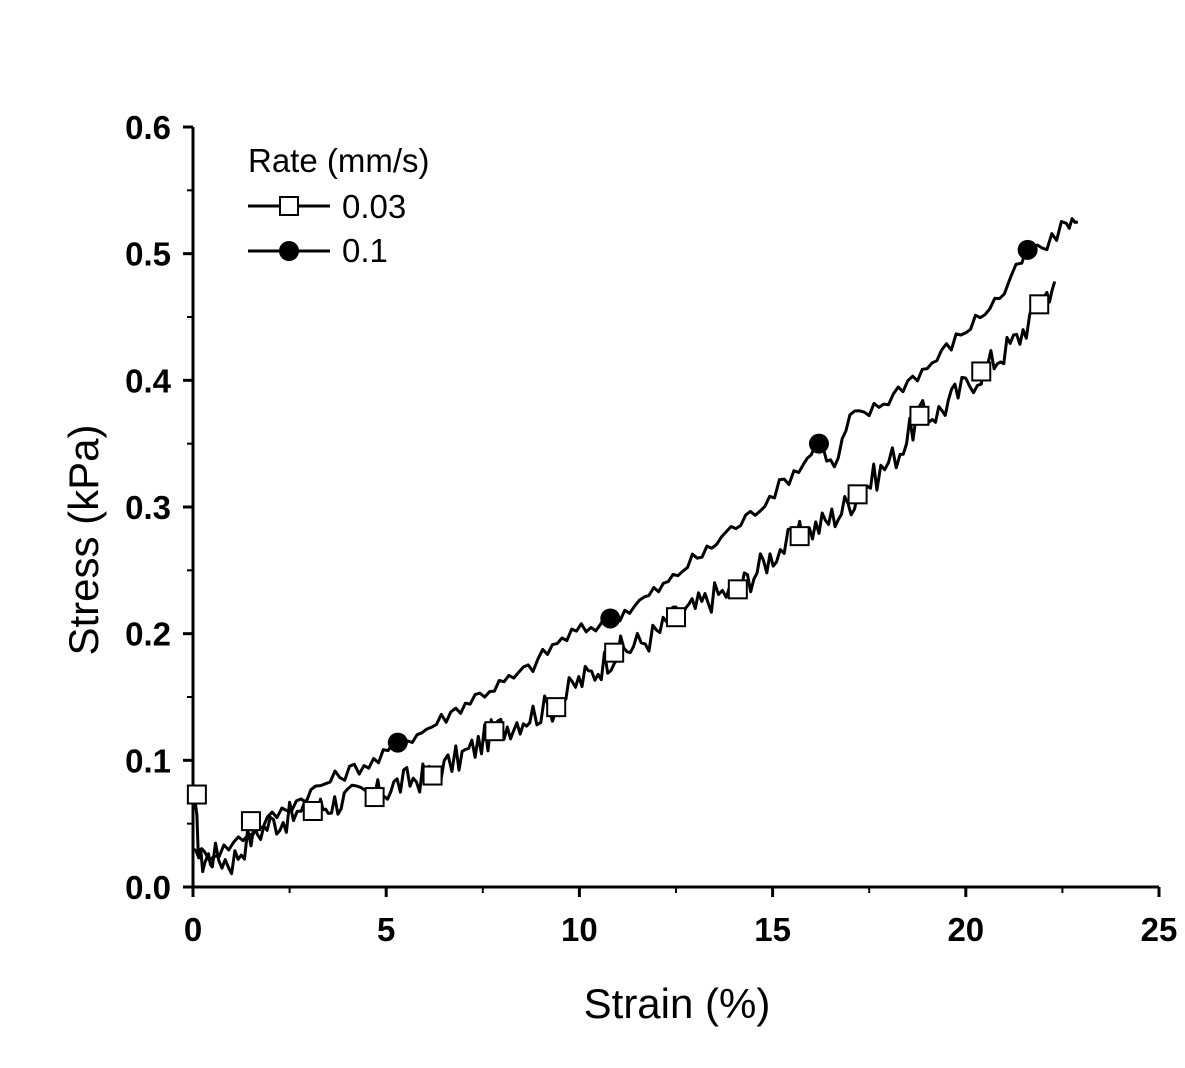 The height and width of the screenshot is (1068, 1185). What do you see at coordinates (386, 929) in the screenshot?
I see `x-tick-label-5: 5` at bounding box center [386, 929].